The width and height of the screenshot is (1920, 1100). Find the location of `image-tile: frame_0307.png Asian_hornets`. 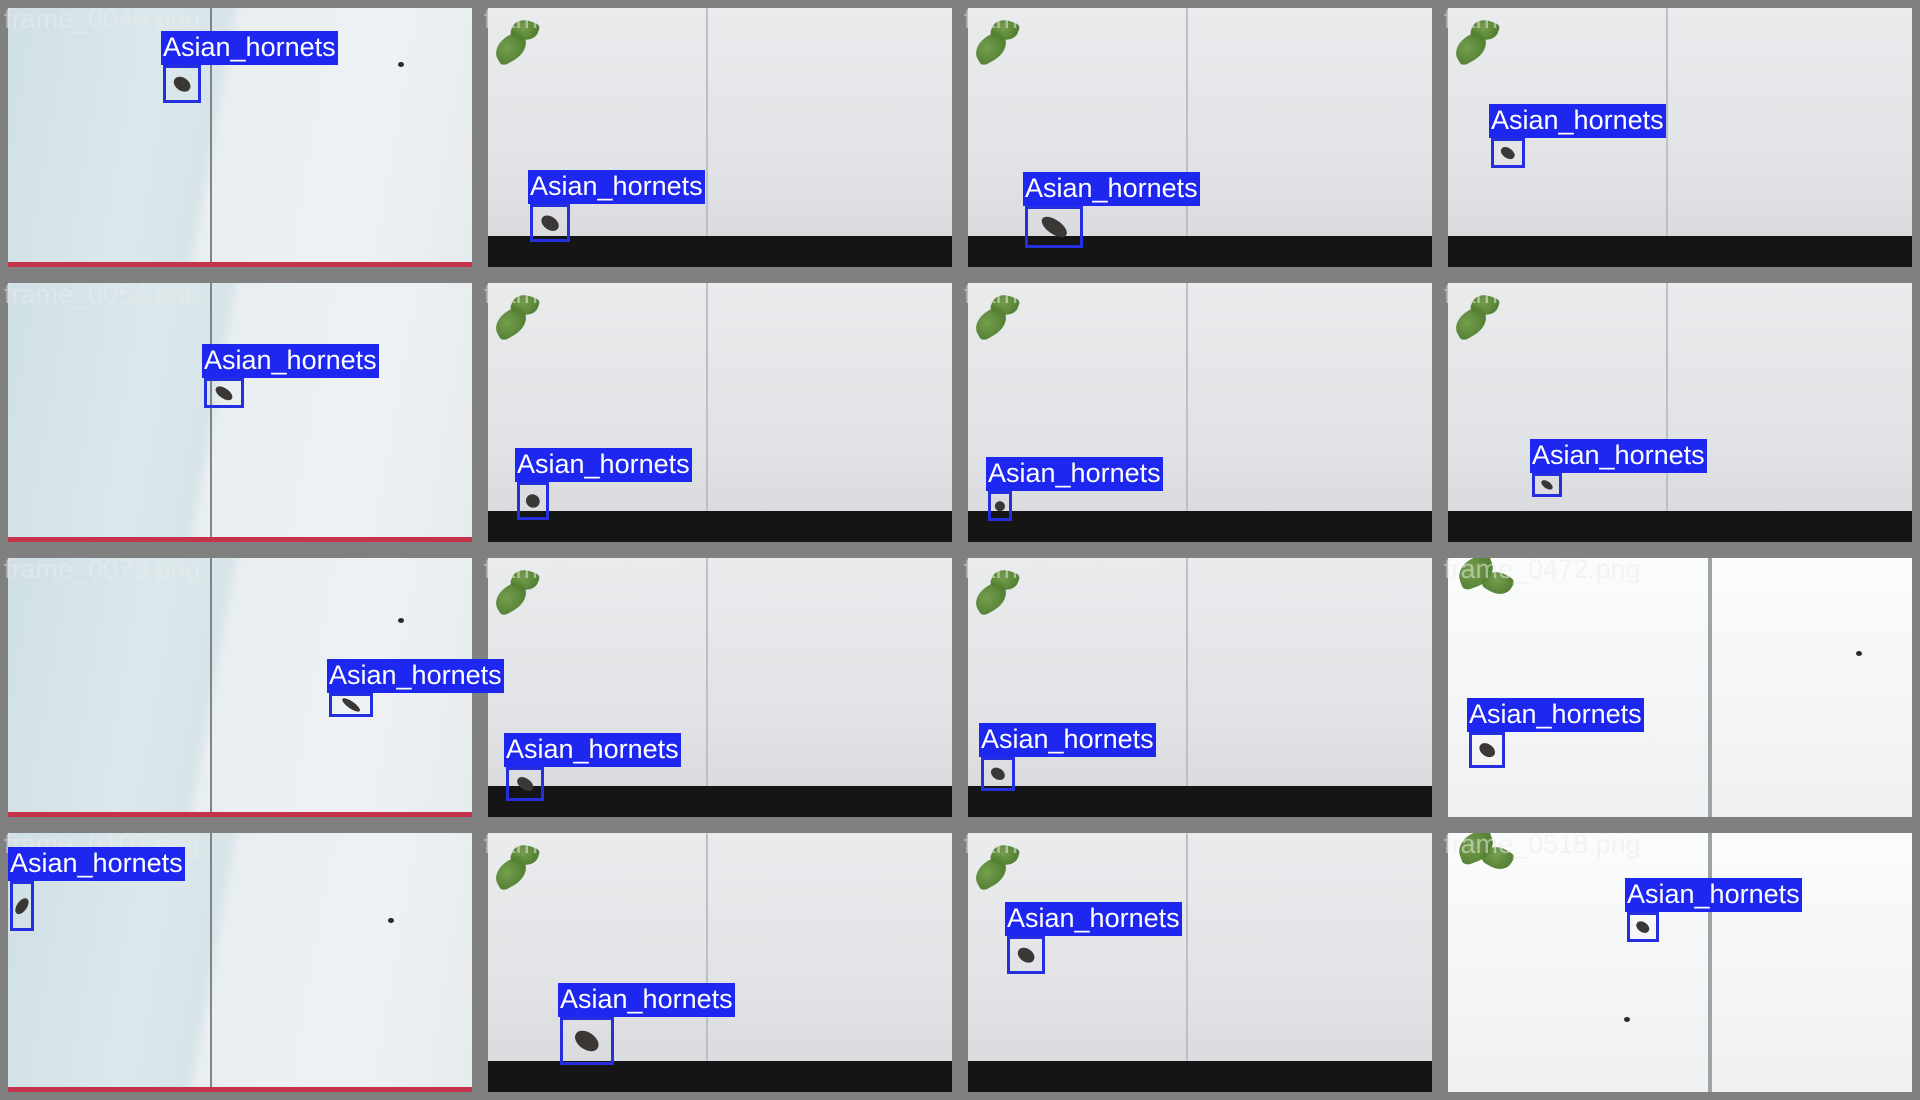

image-tile: frame_0307.png Asian_hornets is located at coordinates (720, 687).